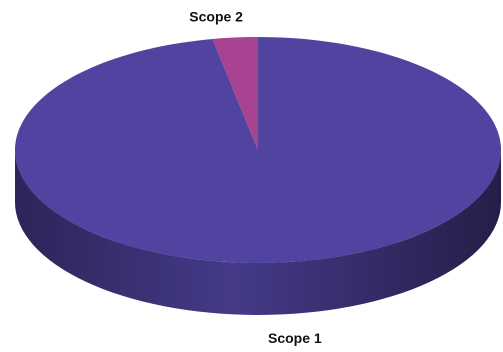  I want to click on slice-label: Scope 1, so click(295, 338).